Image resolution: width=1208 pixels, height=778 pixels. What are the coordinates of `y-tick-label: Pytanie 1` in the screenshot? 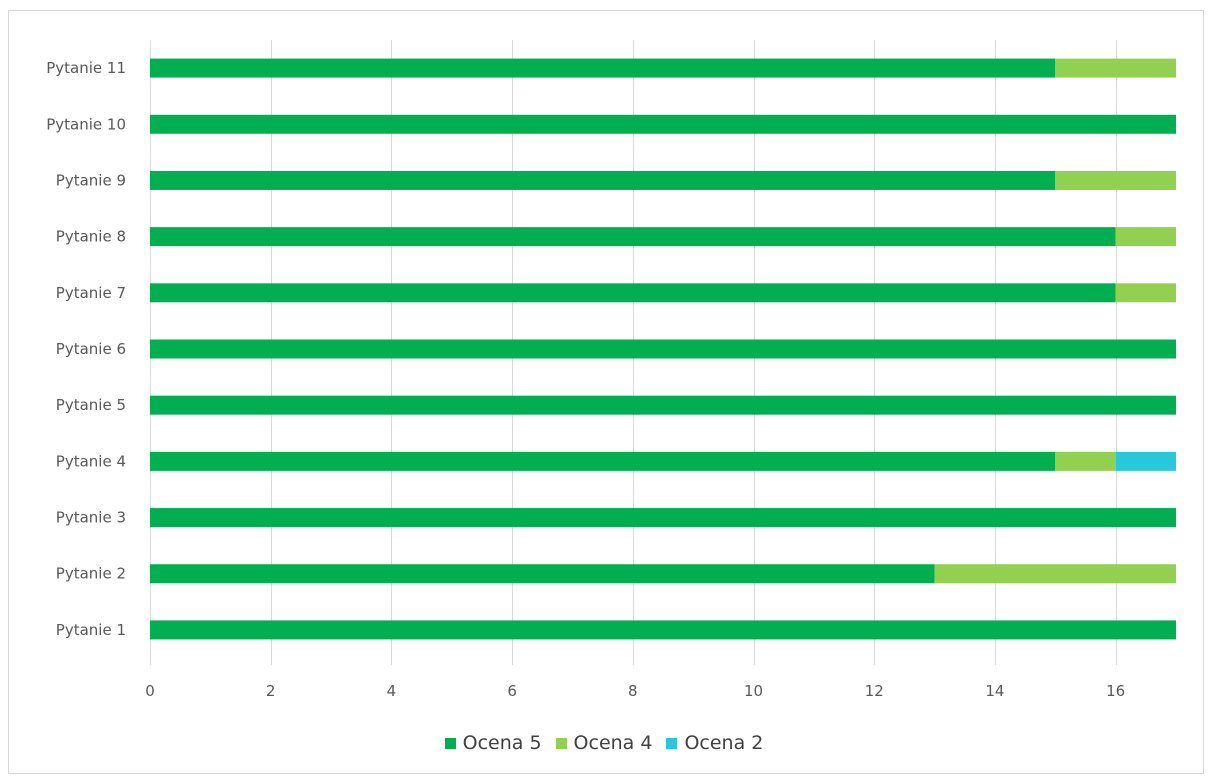 It's located at (91, 630).